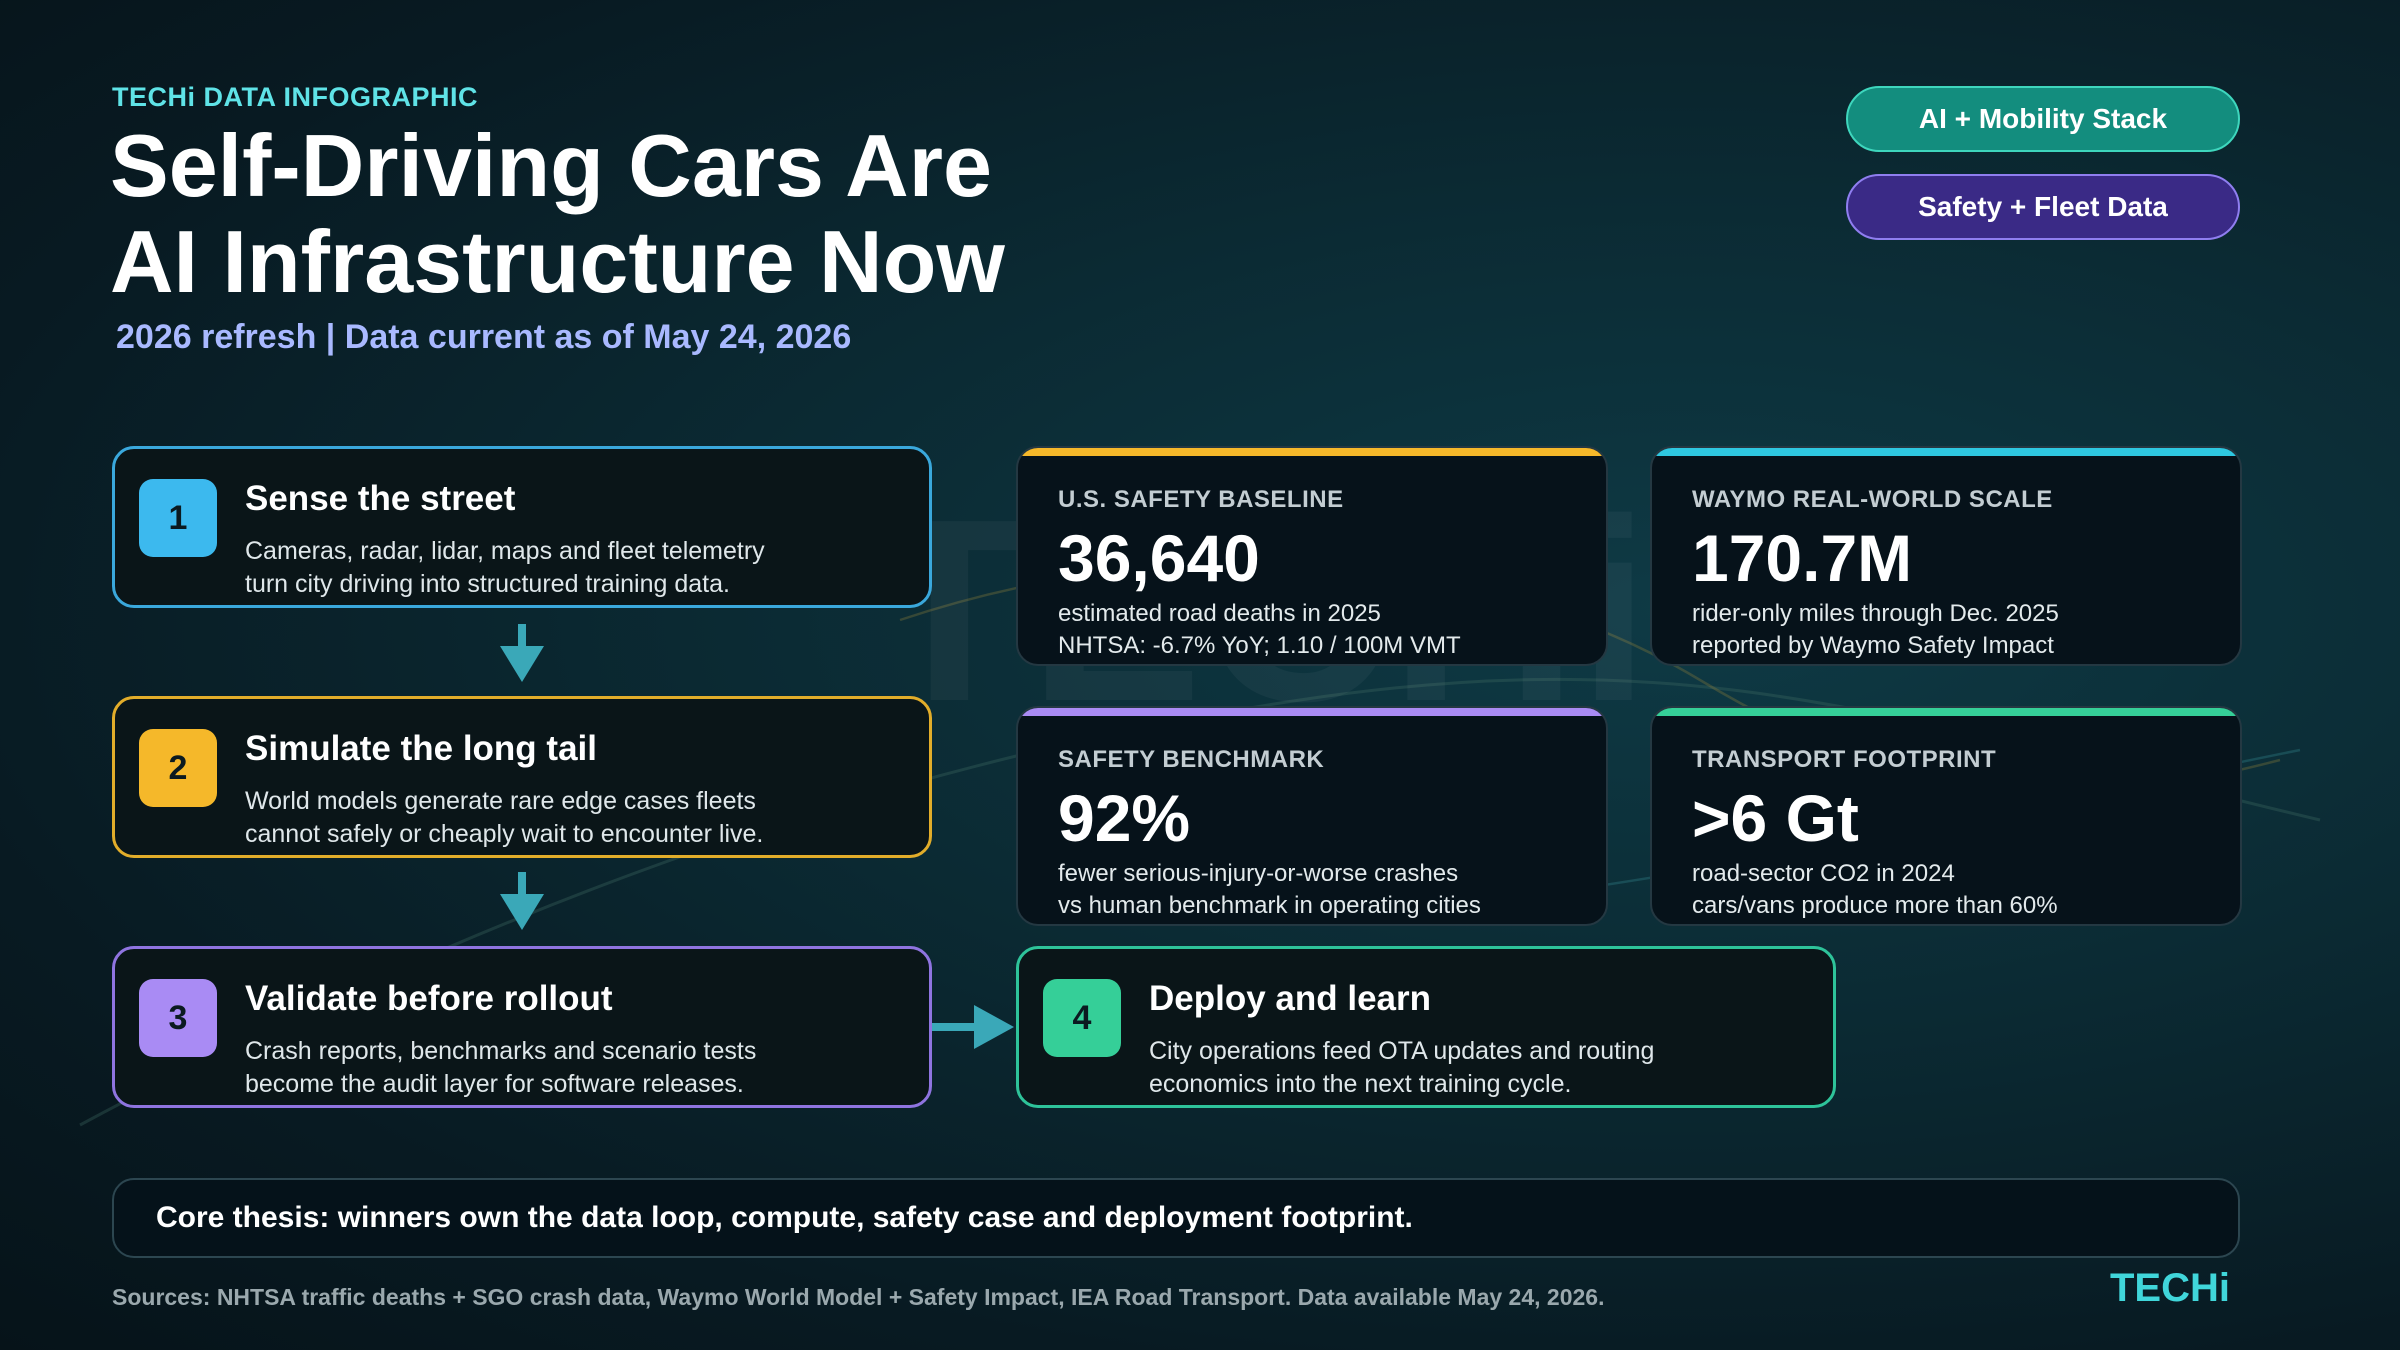  What do you see at coordinates (1124, 818) in the screenshot?
I see `stat-value: 92%` at bounding box center [1124, 818].